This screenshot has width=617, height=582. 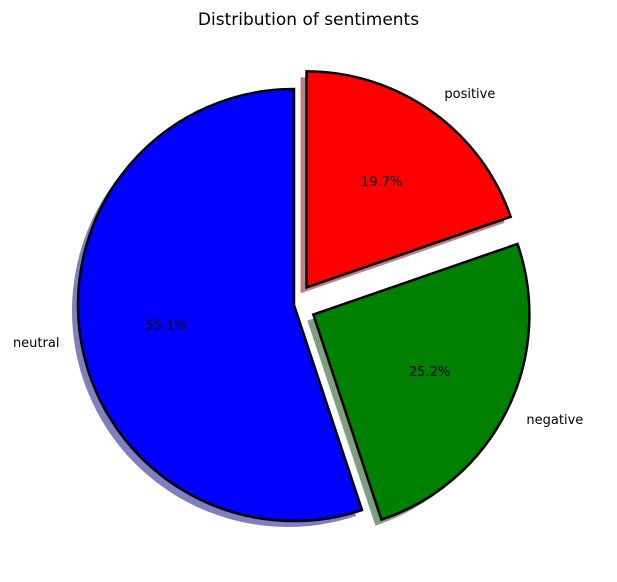 What do you see at coordinates (381, 182) in the screenshot?
I see `slice-percent-positive: 19.7%` at bounding box center [381, 182].